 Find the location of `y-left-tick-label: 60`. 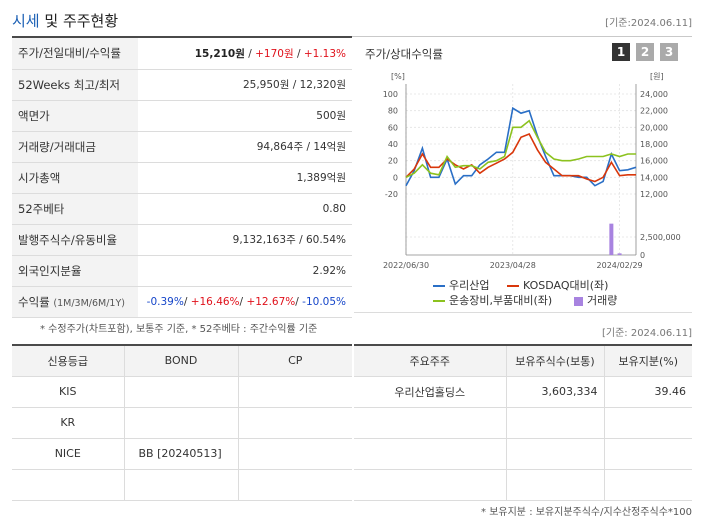

y-left-tick-label: 60 is located at coordinates (393, 127).